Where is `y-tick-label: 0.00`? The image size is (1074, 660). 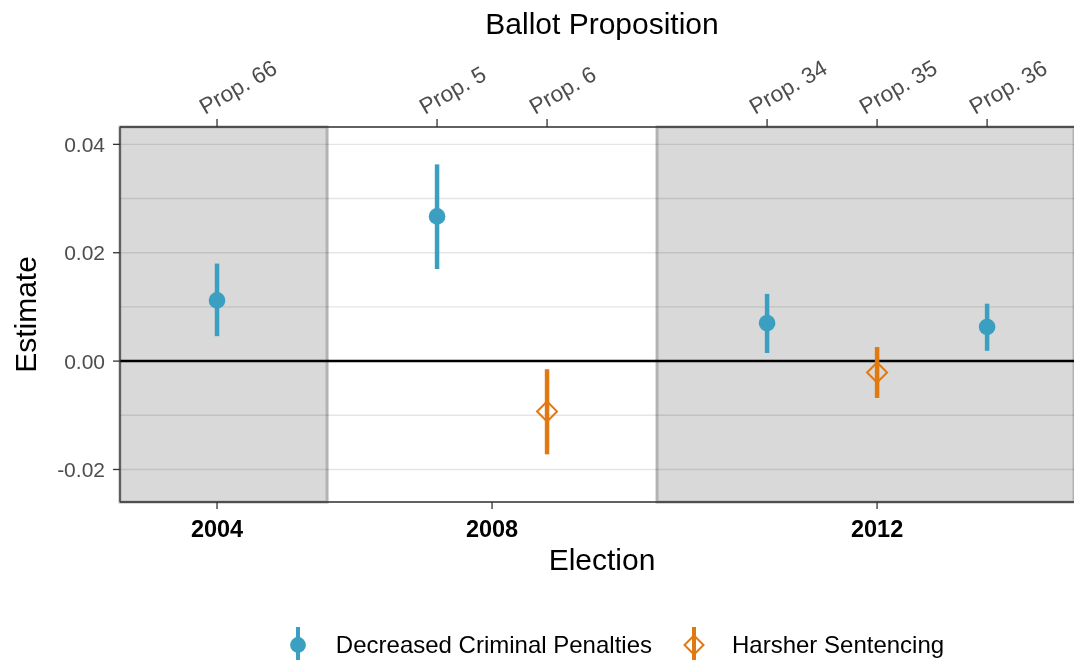
y-tick-label: 0.00 is located at coordinates (84, 361).